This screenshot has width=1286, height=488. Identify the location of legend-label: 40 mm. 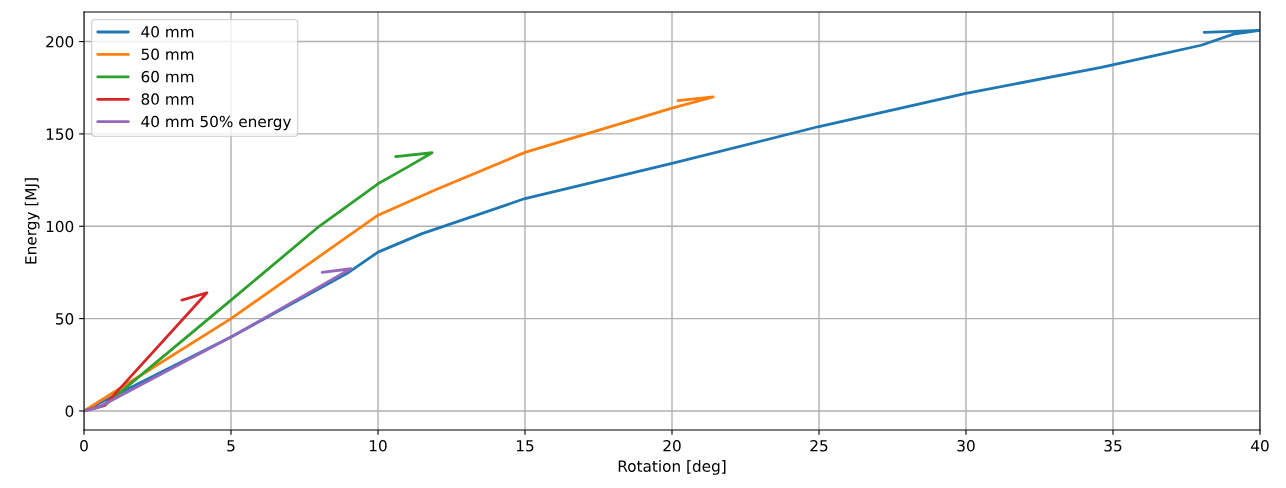
(167, 32).